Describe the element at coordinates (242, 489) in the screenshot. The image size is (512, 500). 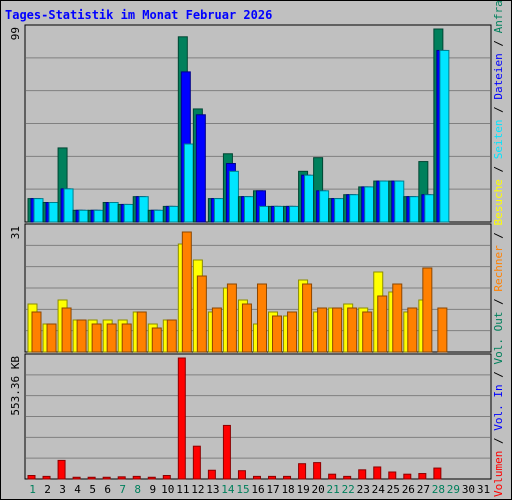
I see `x-tick-label-day-15: 15` at that location.